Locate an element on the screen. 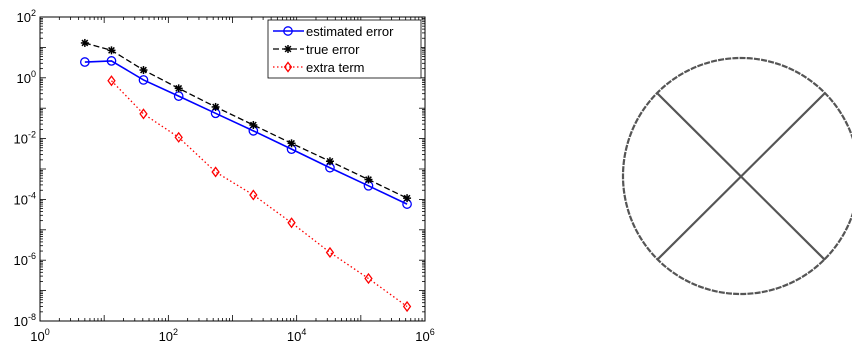 This screenshot has width=852, height=346. legend: estimated error true error extra term is located at coordinates (344, 49).